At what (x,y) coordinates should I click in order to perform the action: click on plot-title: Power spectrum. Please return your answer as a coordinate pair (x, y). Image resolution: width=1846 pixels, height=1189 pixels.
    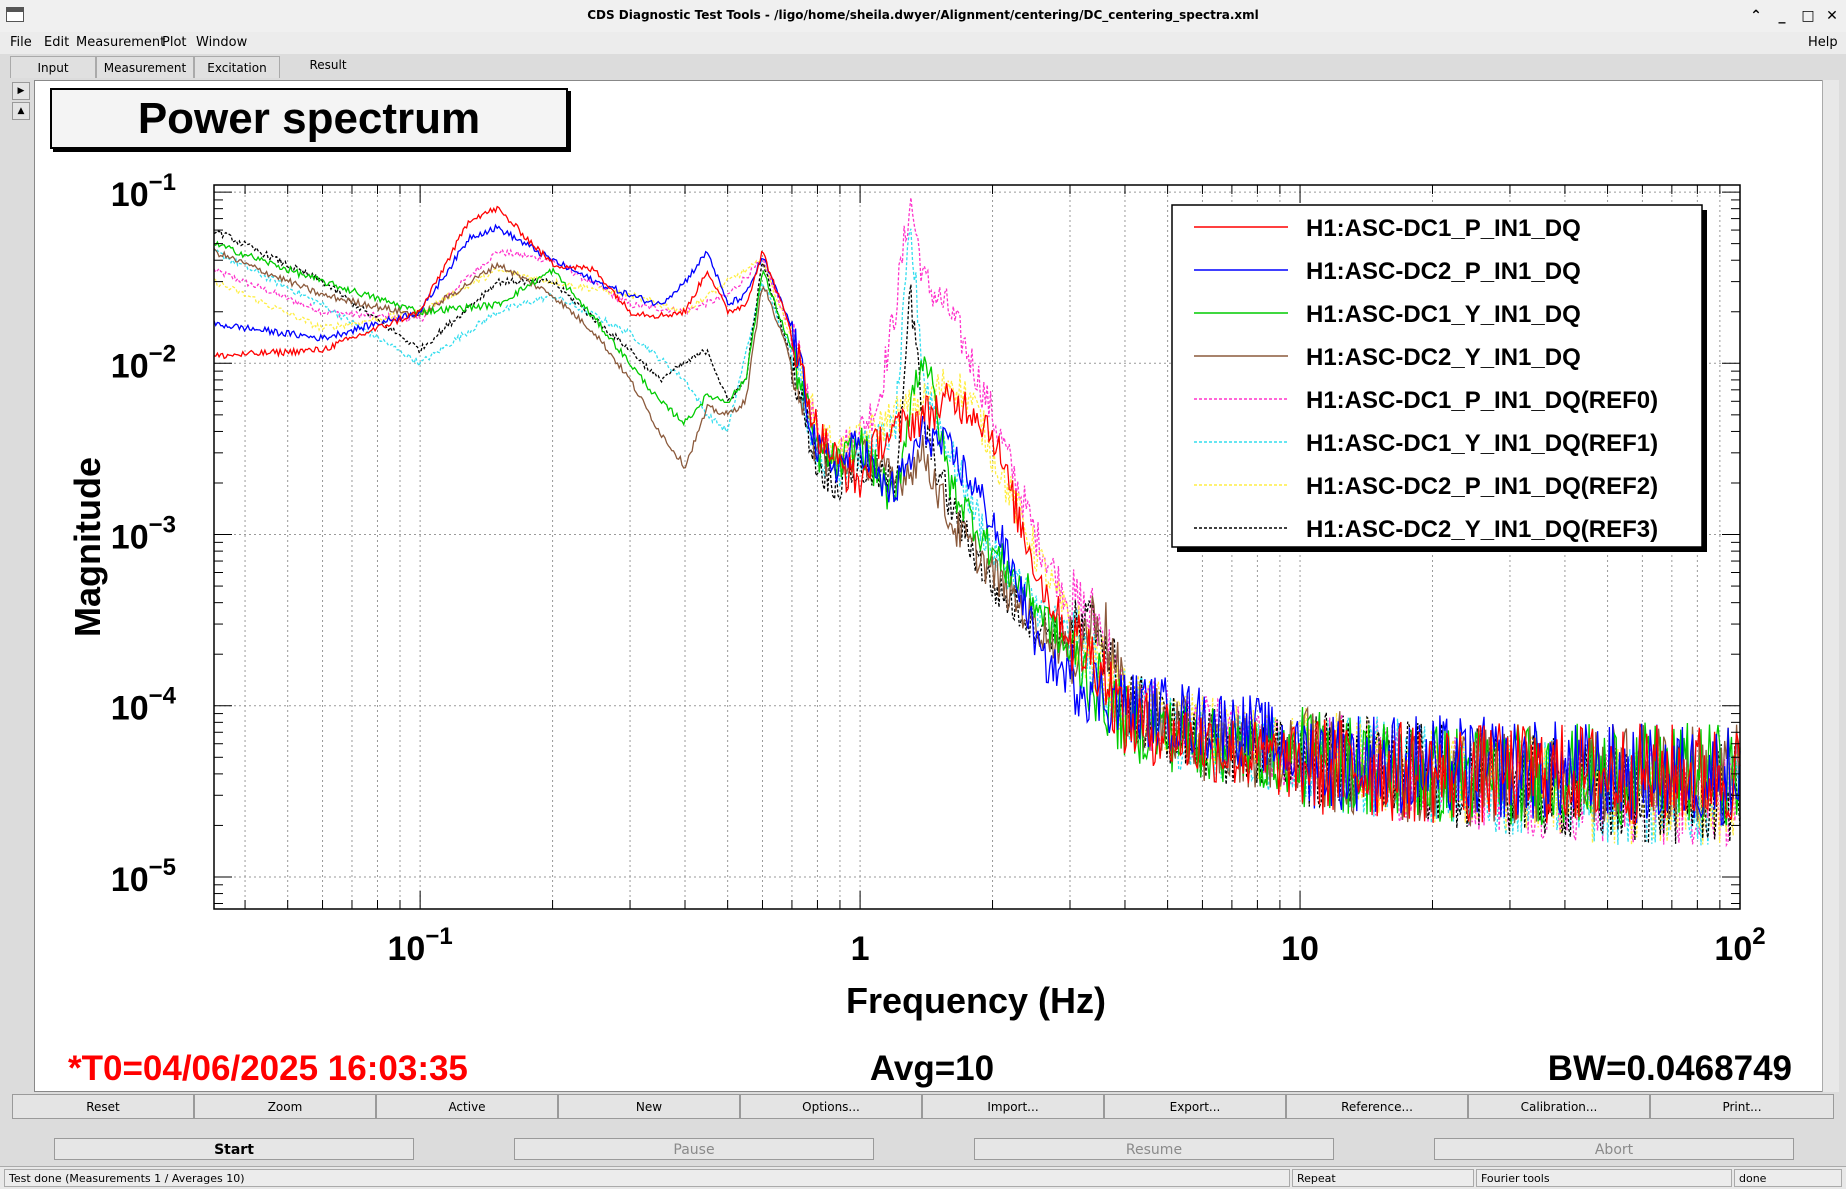
    Looking at the image, I should click on (309, 118).